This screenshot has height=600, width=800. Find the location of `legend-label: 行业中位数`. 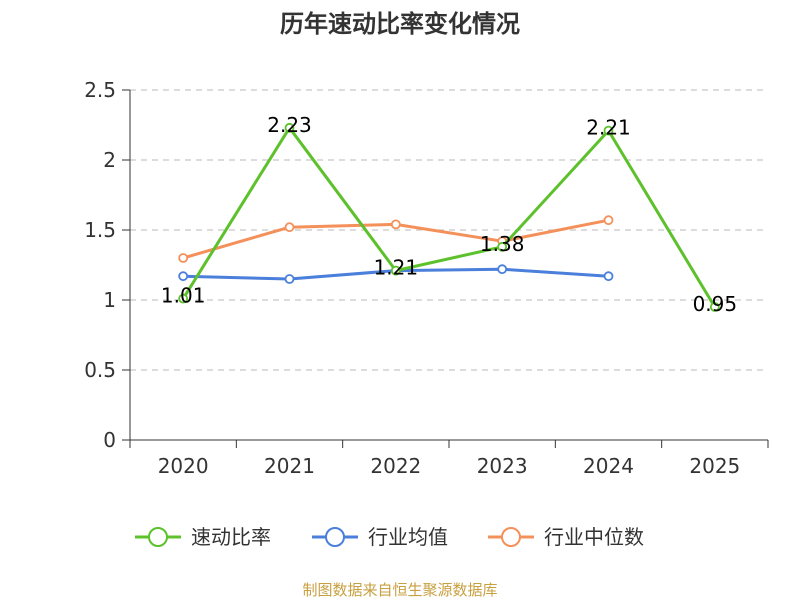

legend-label: 行业中位数 is located at coordinates (594, 537).